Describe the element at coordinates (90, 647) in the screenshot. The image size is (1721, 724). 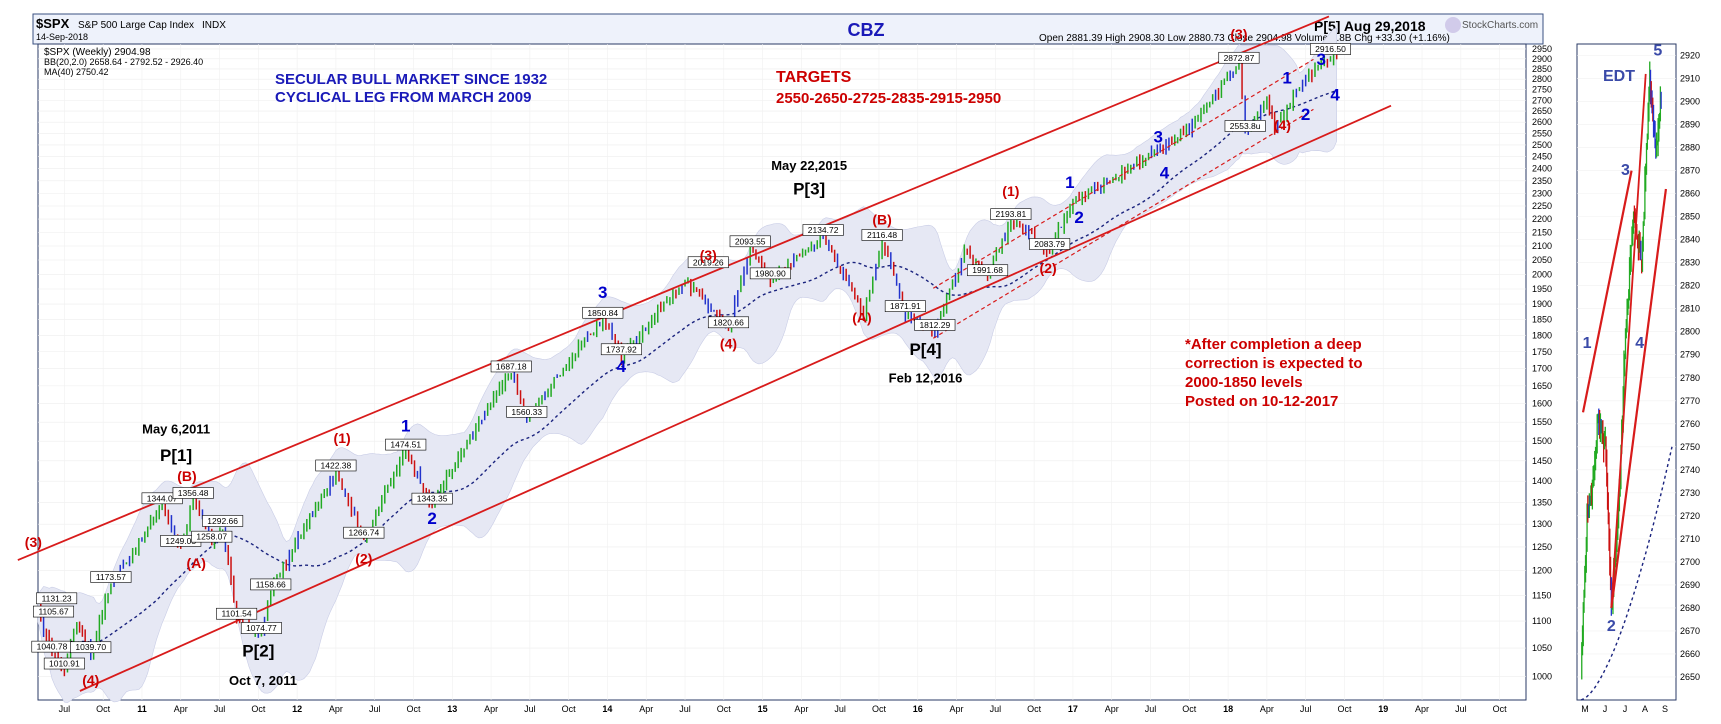
I see `price-label: 1039.70` at that location.